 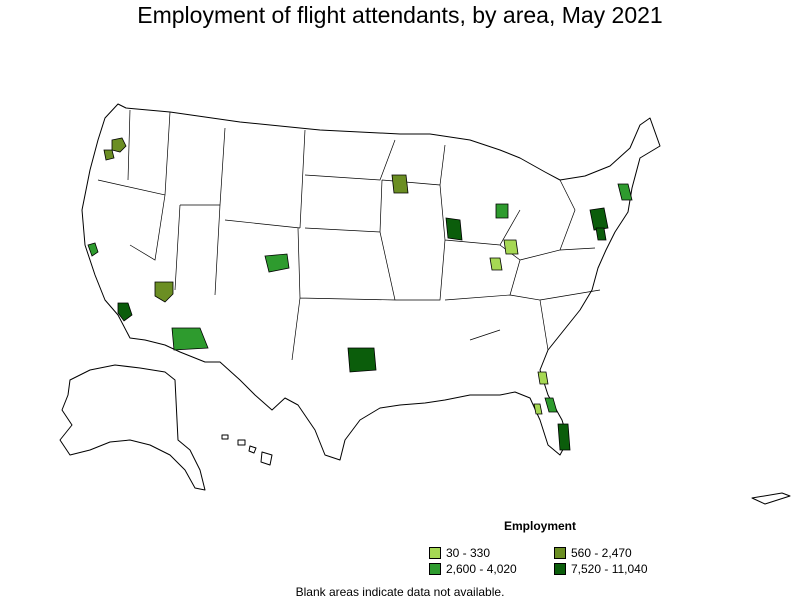 I want to click on area-columbus, so click(x=511, y=247).